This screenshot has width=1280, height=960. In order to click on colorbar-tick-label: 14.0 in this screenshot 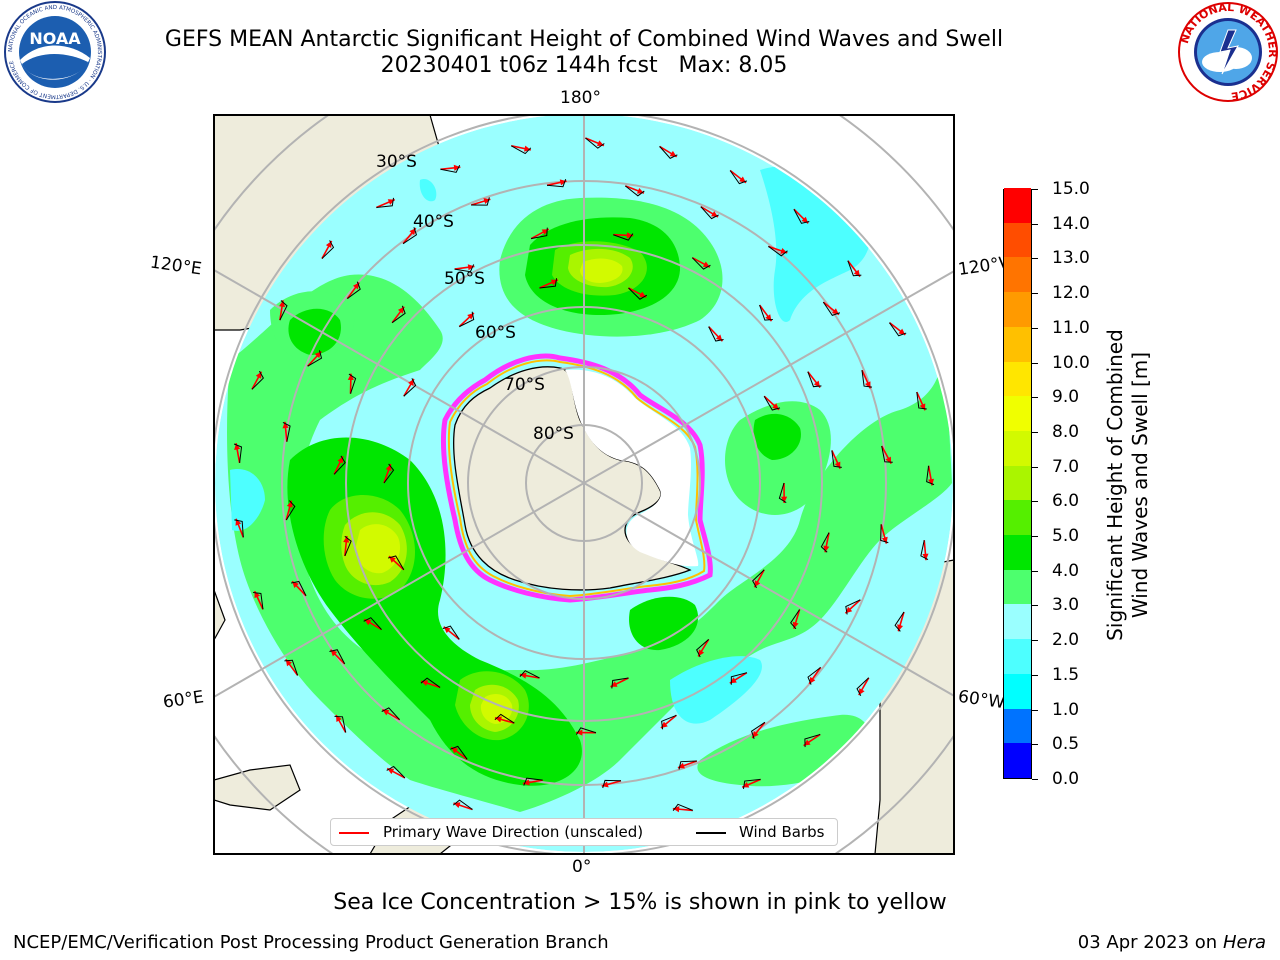, I will do `click(1071, 223)`.